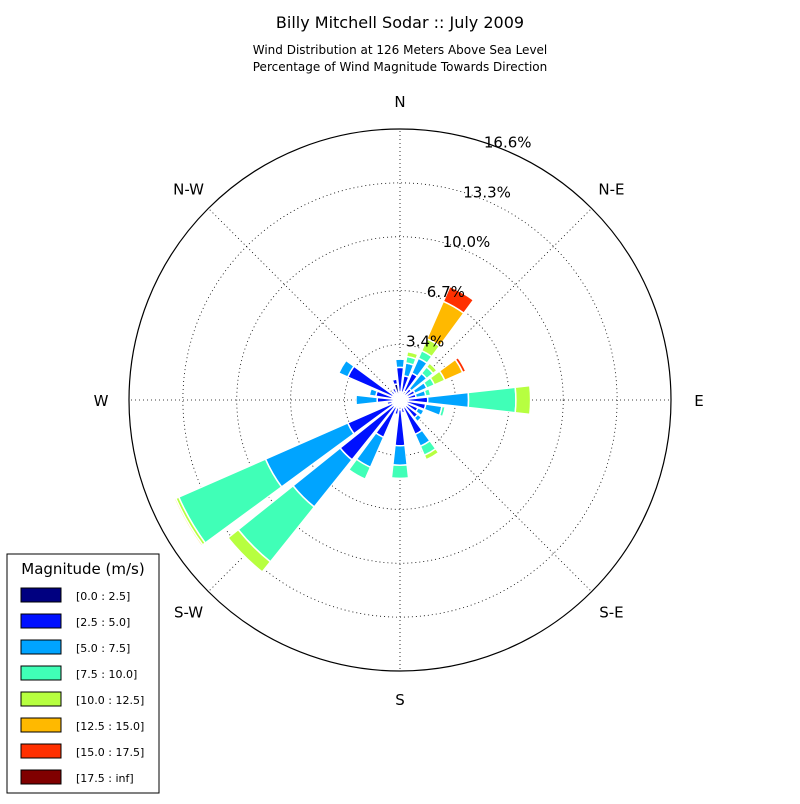  What do you see at coordinates (82, 569) in the screenshot?
I see `legend-title: Magnitude (m/s)` at bounding box center [82, 569].